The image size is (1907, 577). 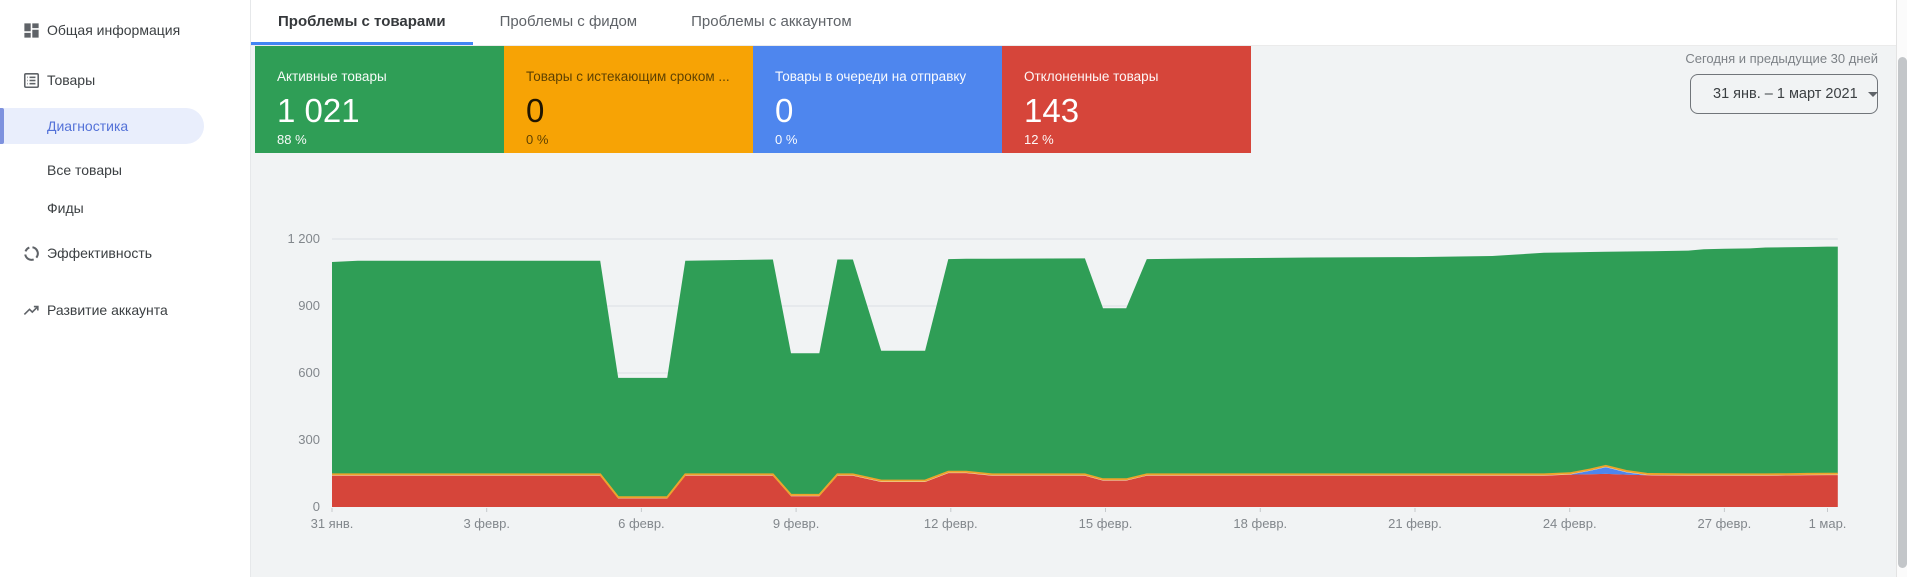 I want to click on tab-product-issues: Проблемы с товарами, so click(x=362, y=22).